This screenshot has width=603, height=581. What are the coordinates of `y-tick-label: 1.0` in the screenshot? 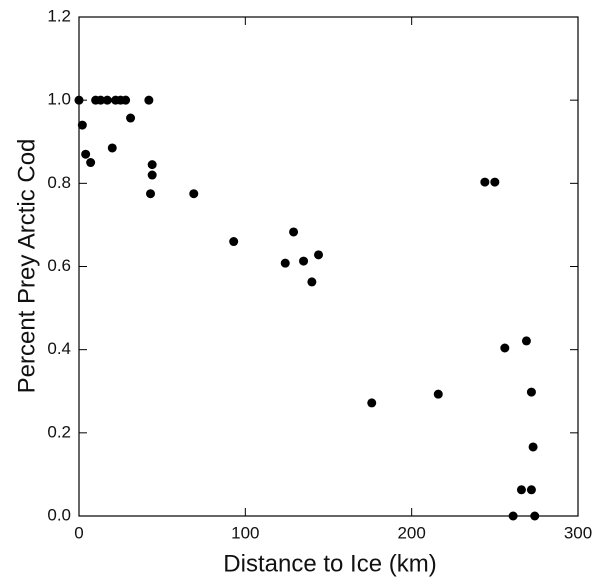 It's located at (59, 99).